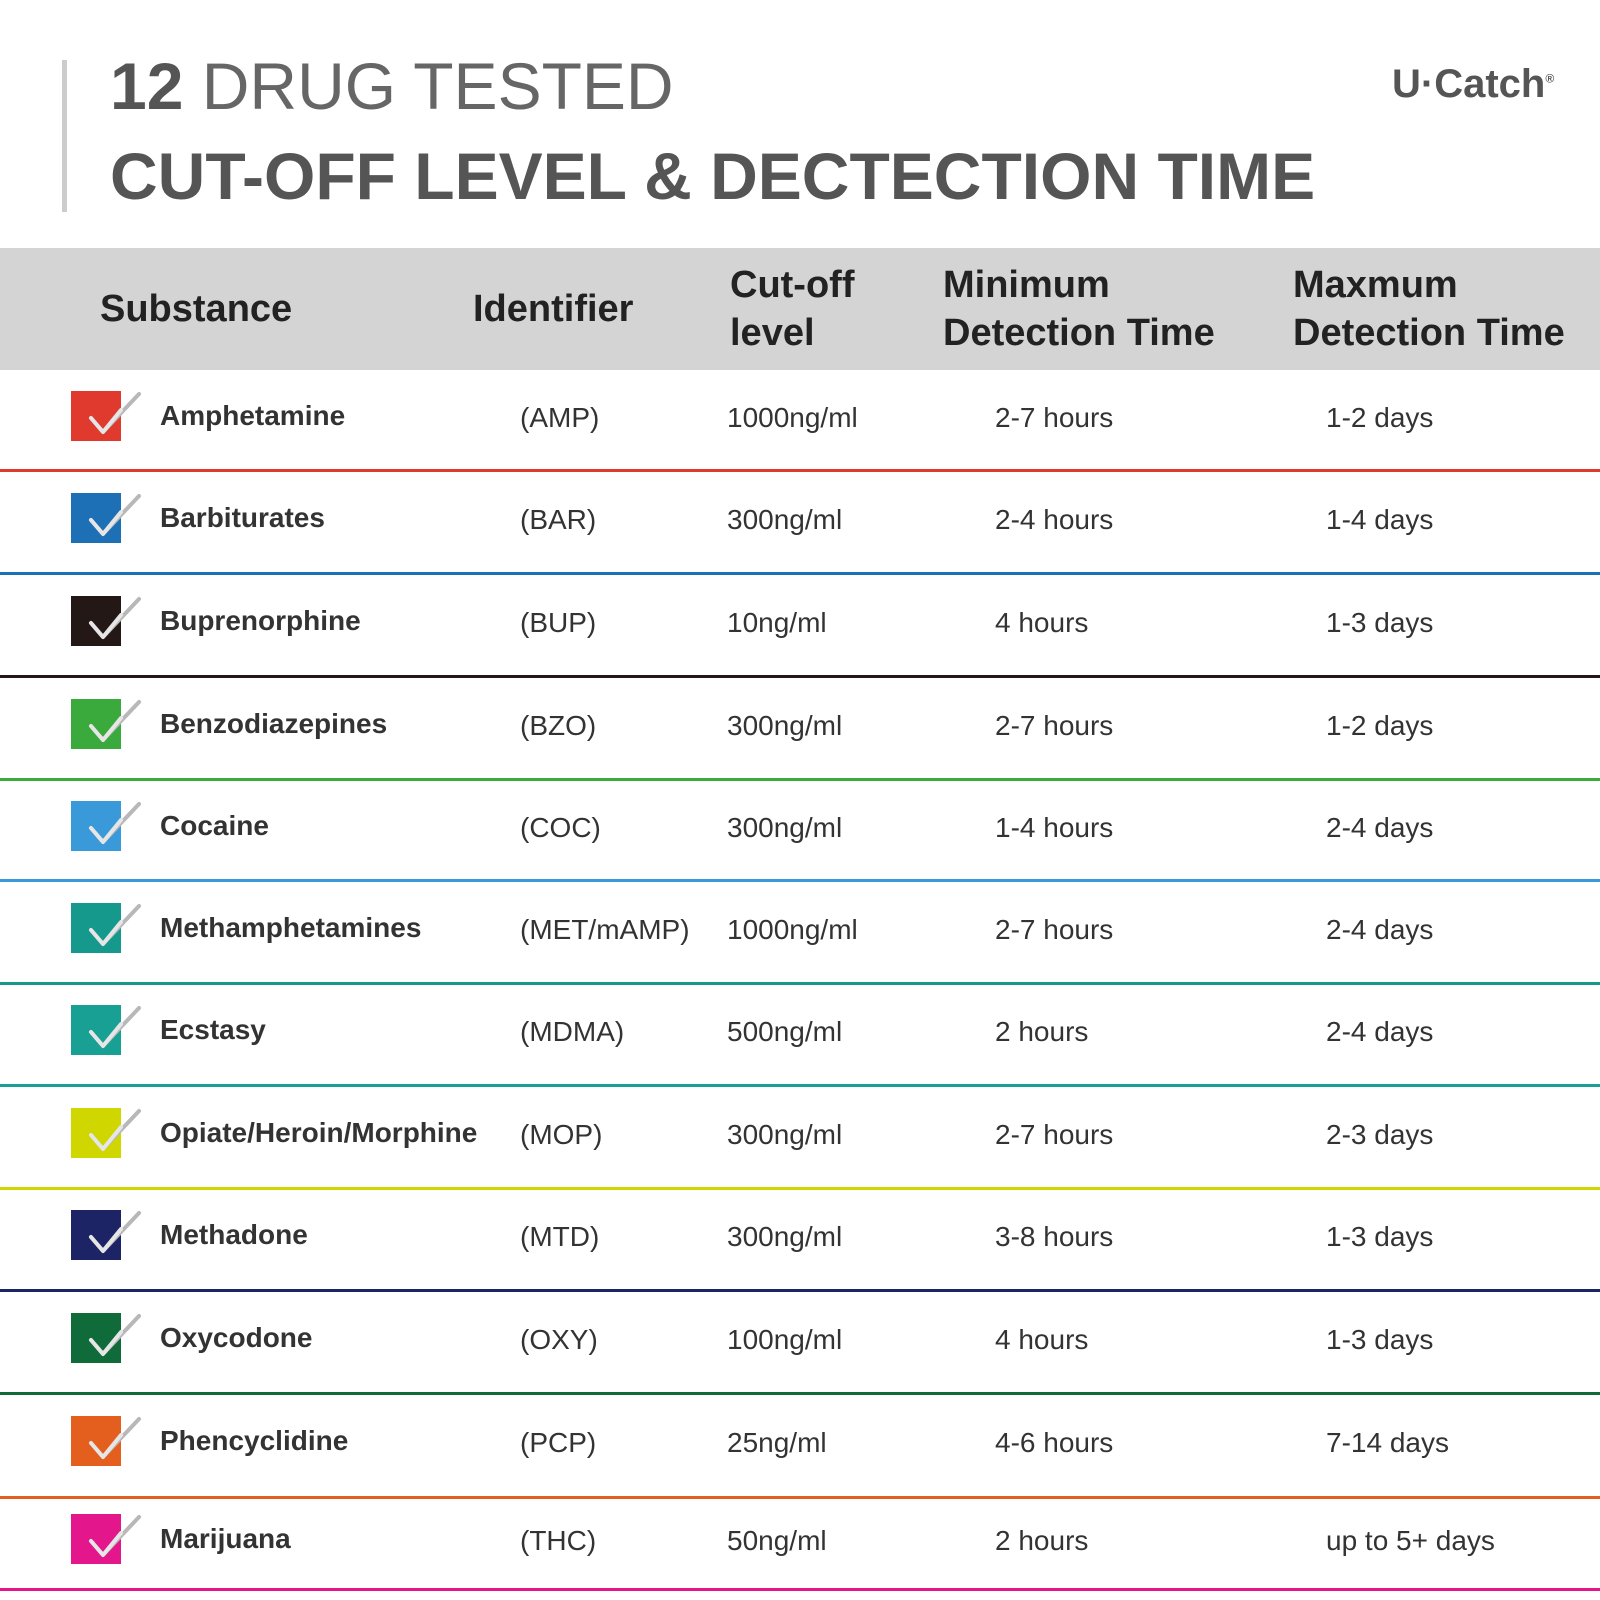 The height and width of the screenshot is (1600, 1600). Describe the element at coordinates (1079, 309) in the screenshot. I see `column-header: Minimum Detection Time` at that location.